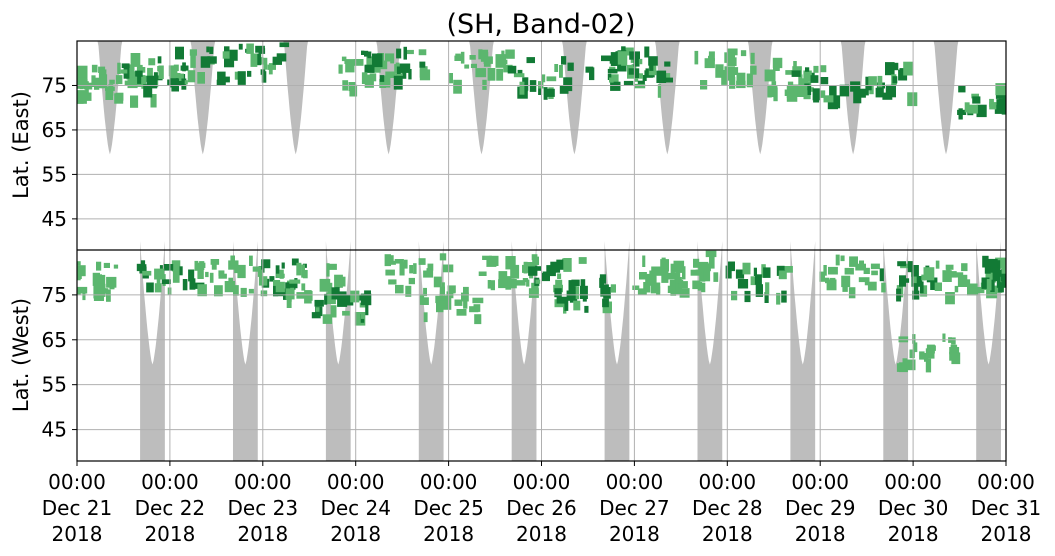 This screenshot has height=556, width=1055. What do you see at coordinates (21, 355) in the screenshot?
I see `y-axis-label-west: Lat. (West)` at bounding box center [21, 355].